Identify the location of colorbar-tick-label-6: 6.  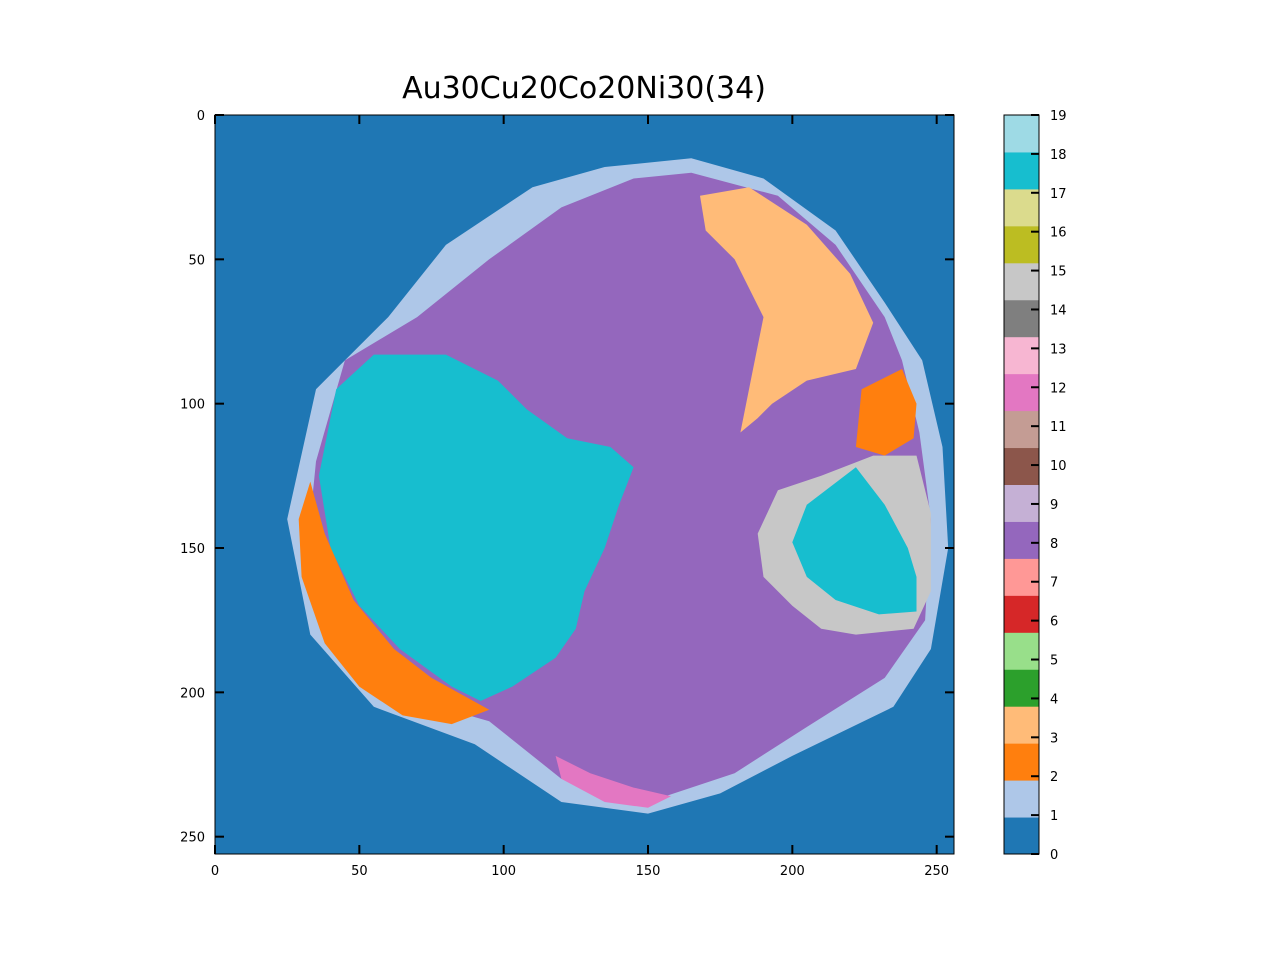
(1054, 622).